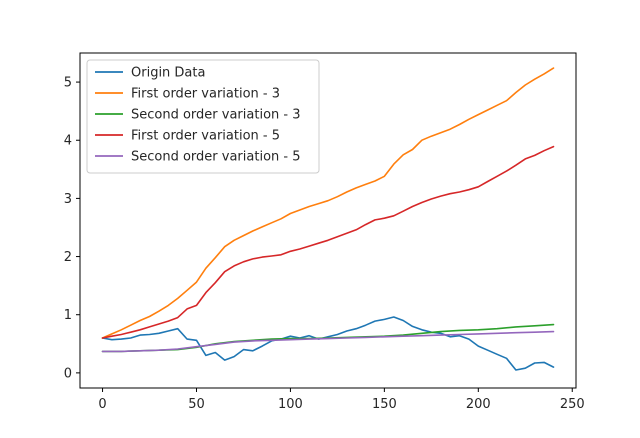 This screenshot has height=438, width=640. I want to click on x-tick-label: 50, so click(196, 404).